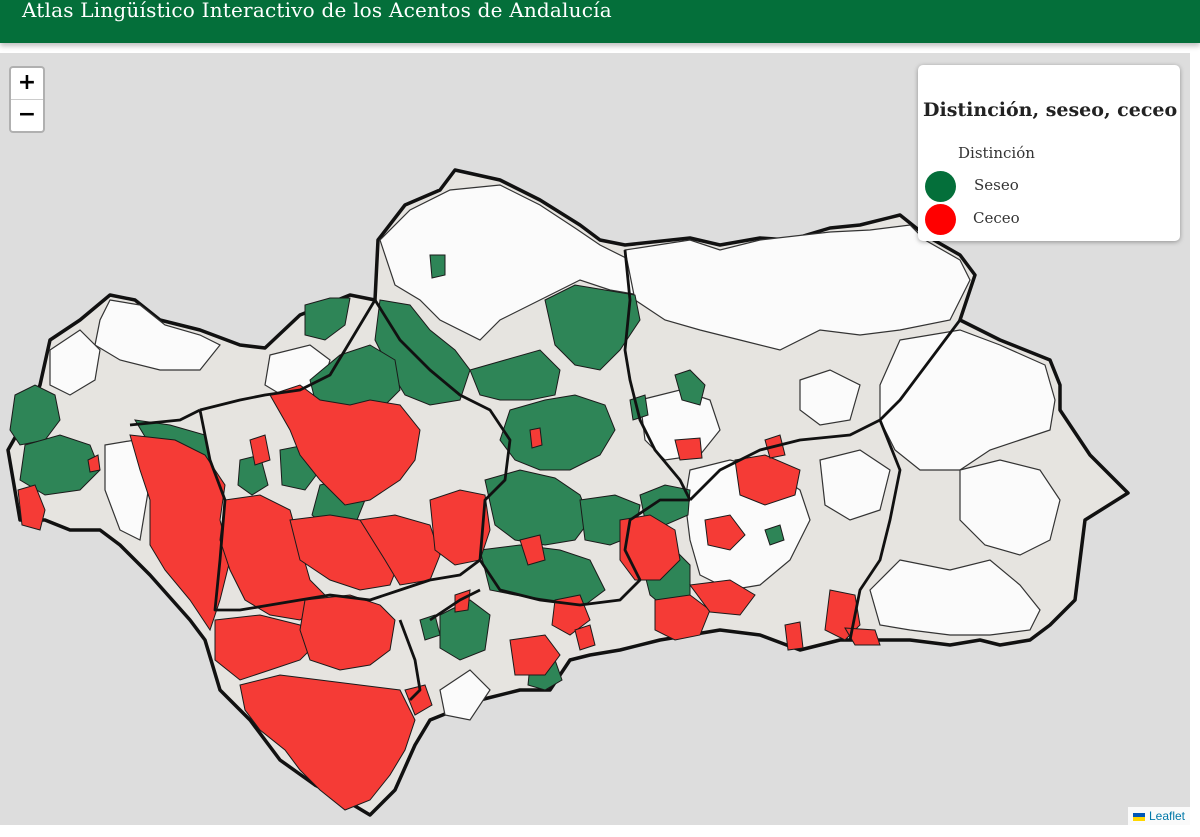  Describe the element at coordinates (996, 153) in the screenshot. I see `legend-label: Distinción` at that location.